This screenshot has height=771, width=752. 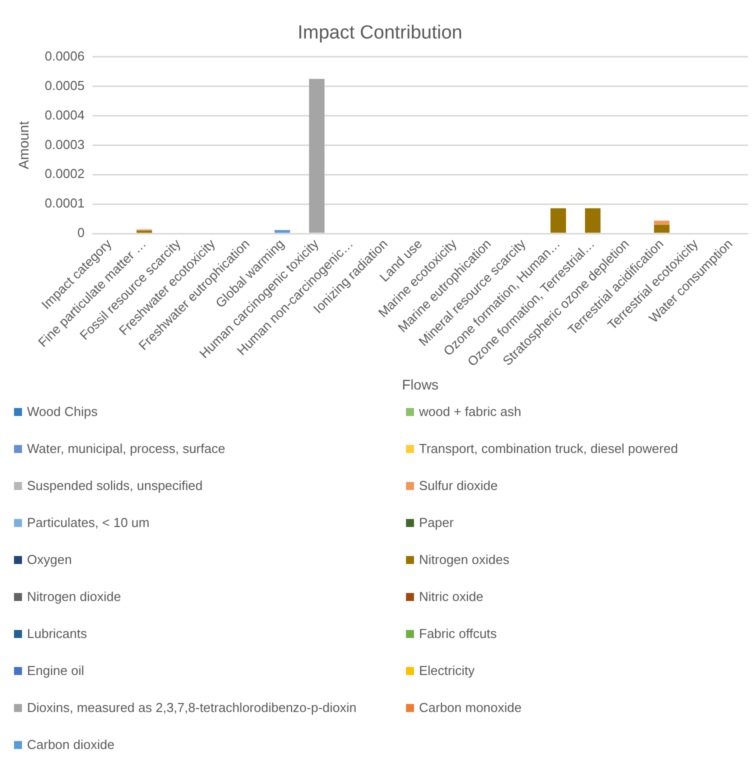 What do you see at coordinates (64, 203) in the screenshot?
I see `y-tick-label: 0.0001` at bounding box center [64, 203].